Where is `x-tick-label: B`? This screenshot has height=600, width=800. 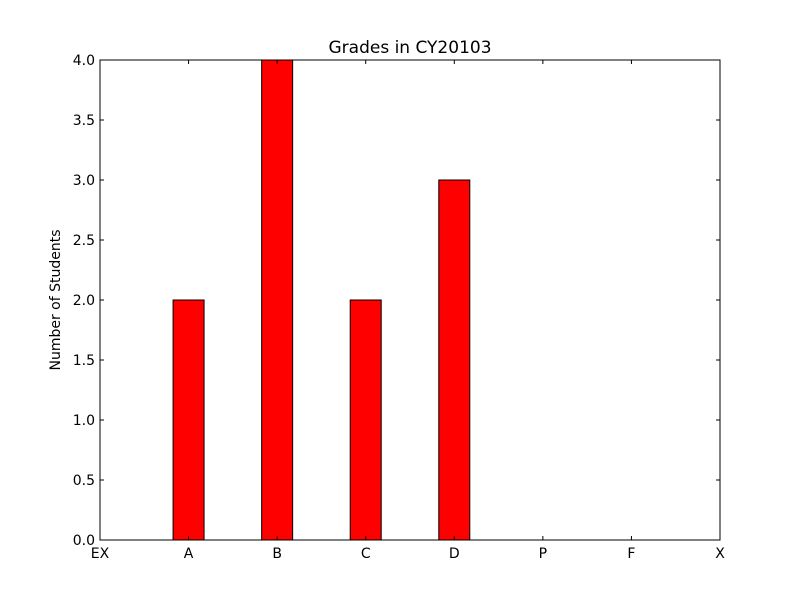 x-tick-label: B is located at coordinates (277, 554).